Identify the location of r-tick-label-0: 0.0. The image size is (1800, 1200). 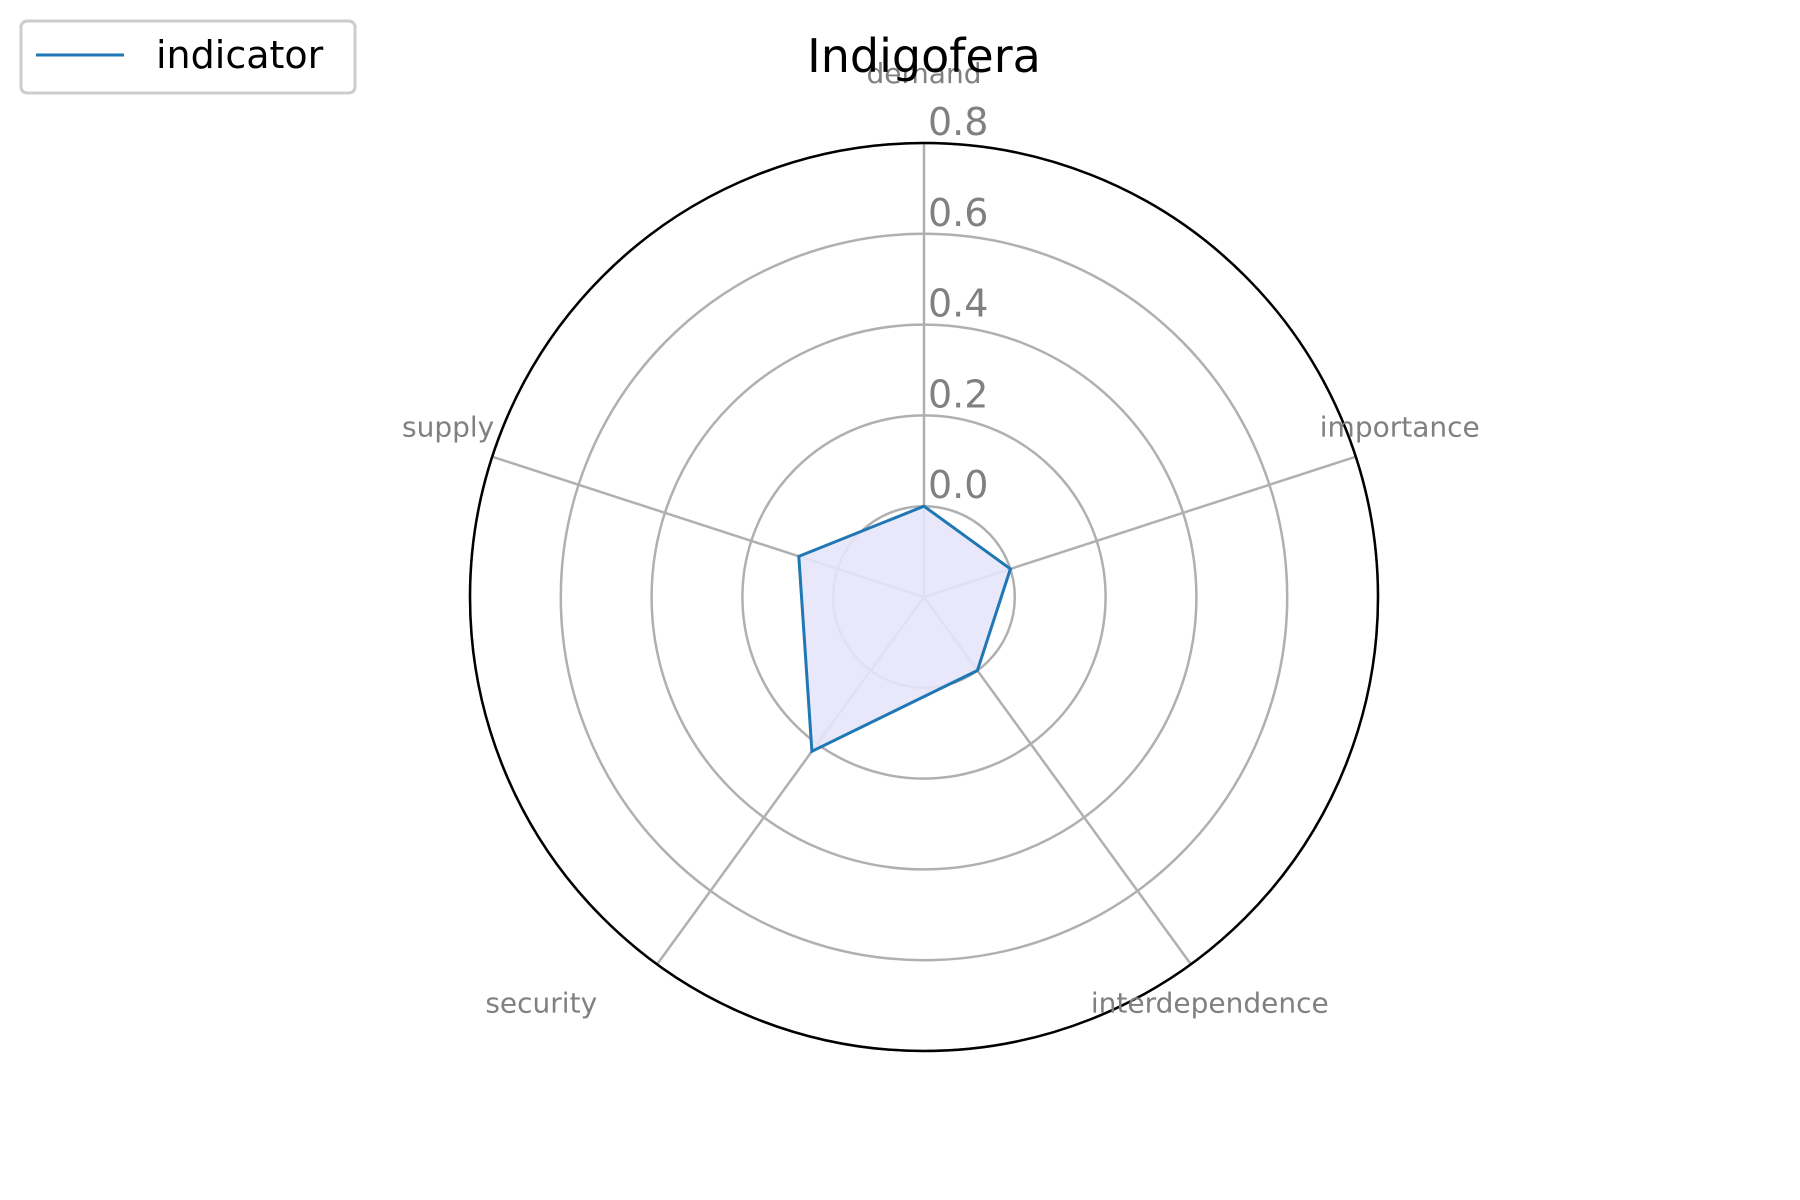
(958, 485).